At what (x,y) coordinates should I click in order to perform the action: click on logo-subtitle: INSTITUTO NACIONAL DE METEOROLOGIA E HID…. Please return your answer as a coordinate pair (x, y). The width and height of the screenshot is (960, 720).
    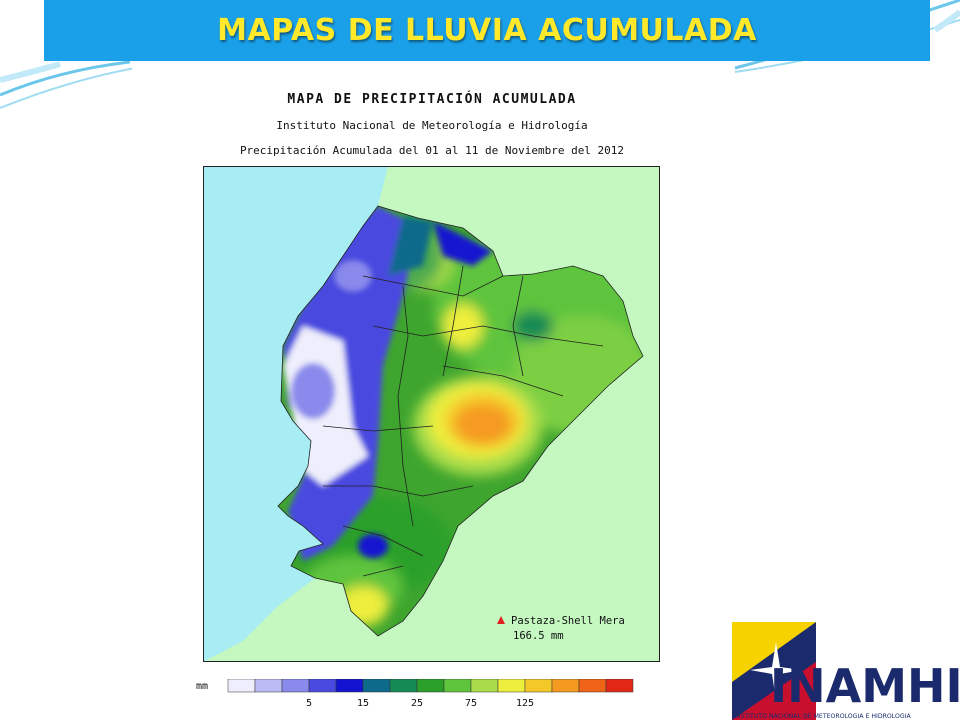
    Looking at the image, I should click on (822, 716).